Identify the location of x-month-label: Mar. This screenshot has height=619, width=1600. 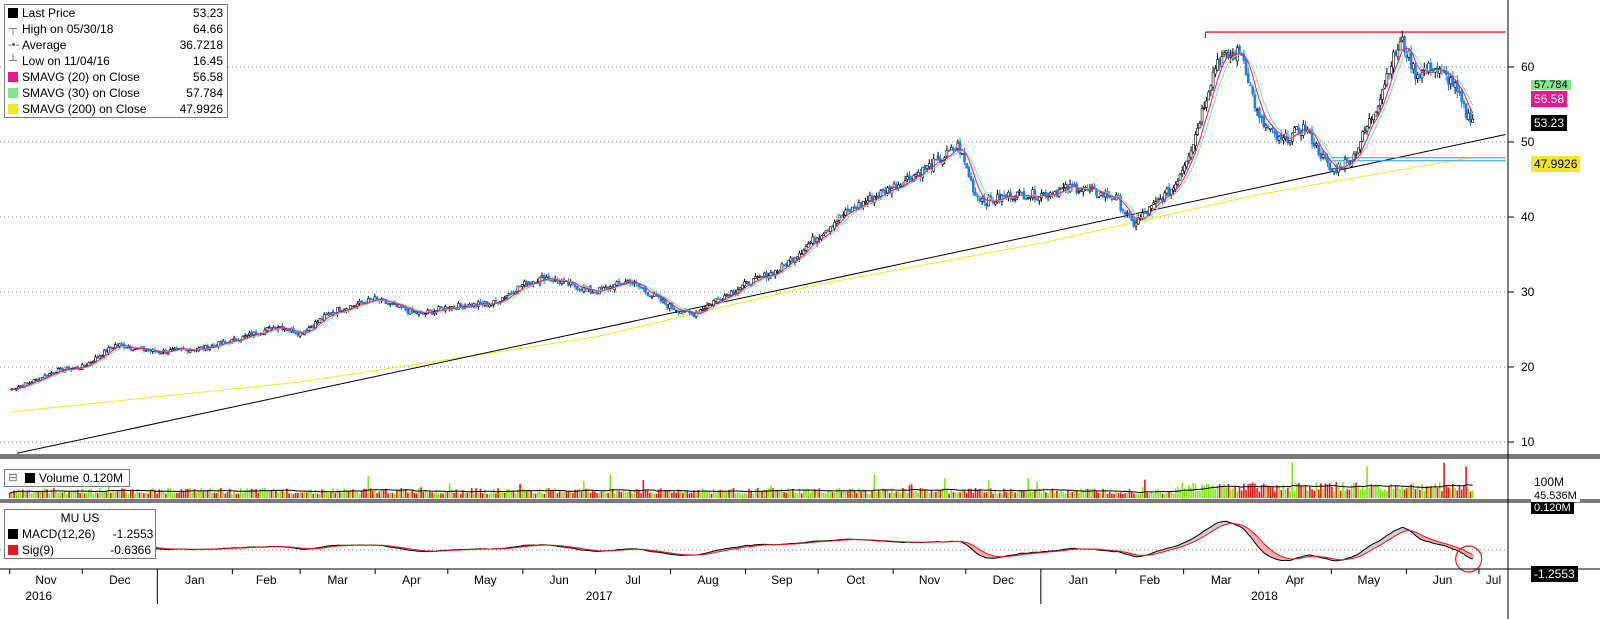
(337, 580).